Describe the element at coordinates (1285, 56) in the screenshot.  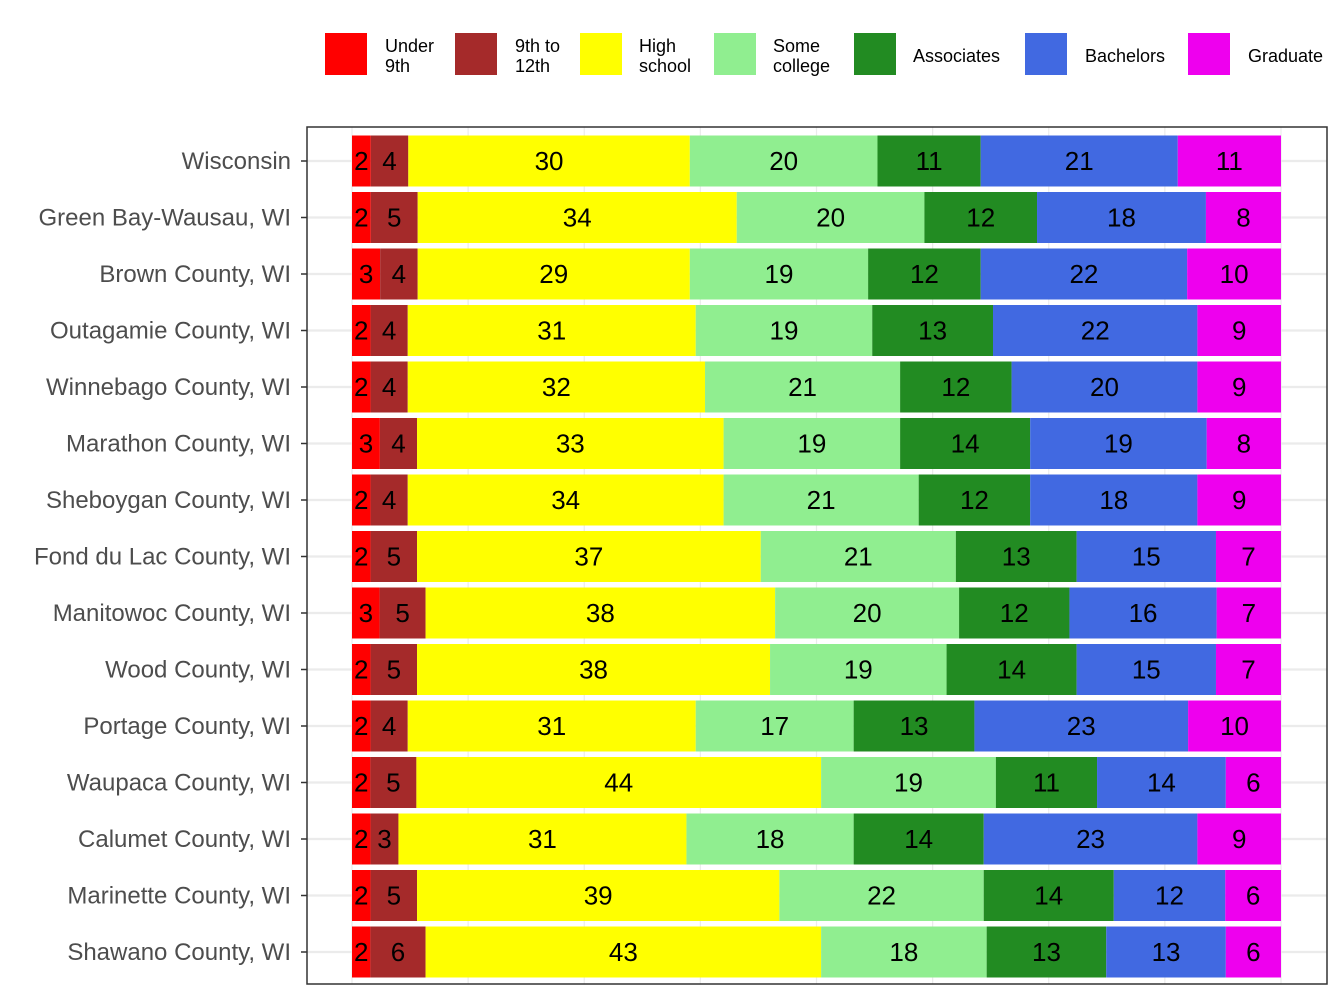
I see `legend-label: Graduate` at that location.